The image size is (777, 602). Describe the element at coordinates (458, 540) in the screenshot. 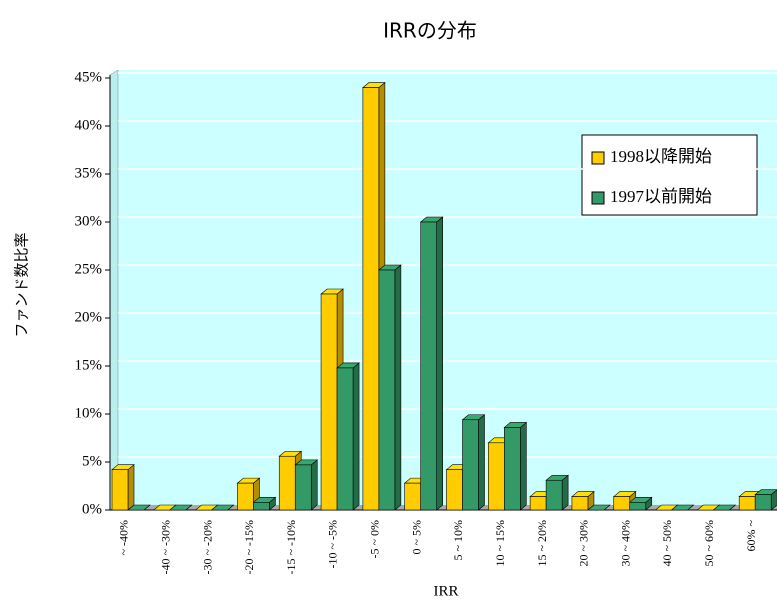

I see `x-tick-label: 5 ~ 10%` at that location.